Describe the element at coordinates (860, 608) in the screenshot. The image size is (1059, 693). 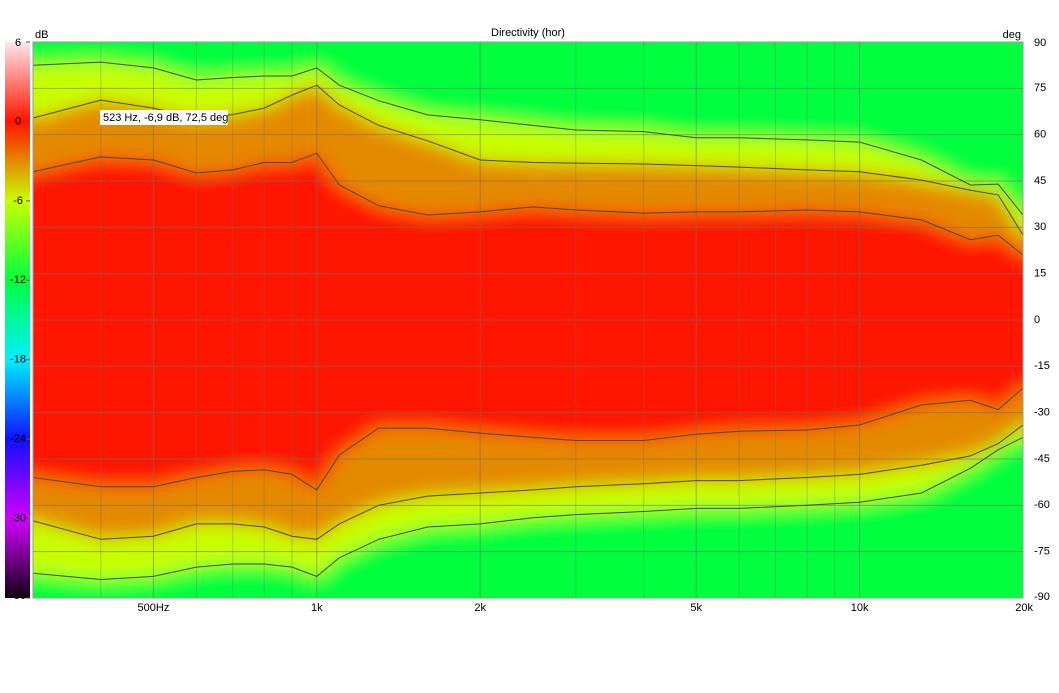
I see `x-tick-label: 10k` at that location.